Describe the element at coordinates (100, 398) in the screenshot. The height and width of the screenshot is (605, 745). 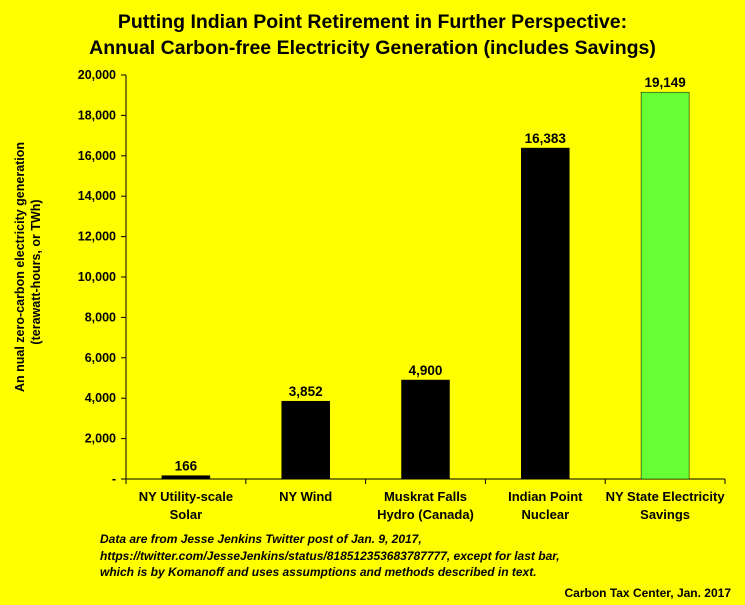
I see `y-tick-label: 4,000` at that location.